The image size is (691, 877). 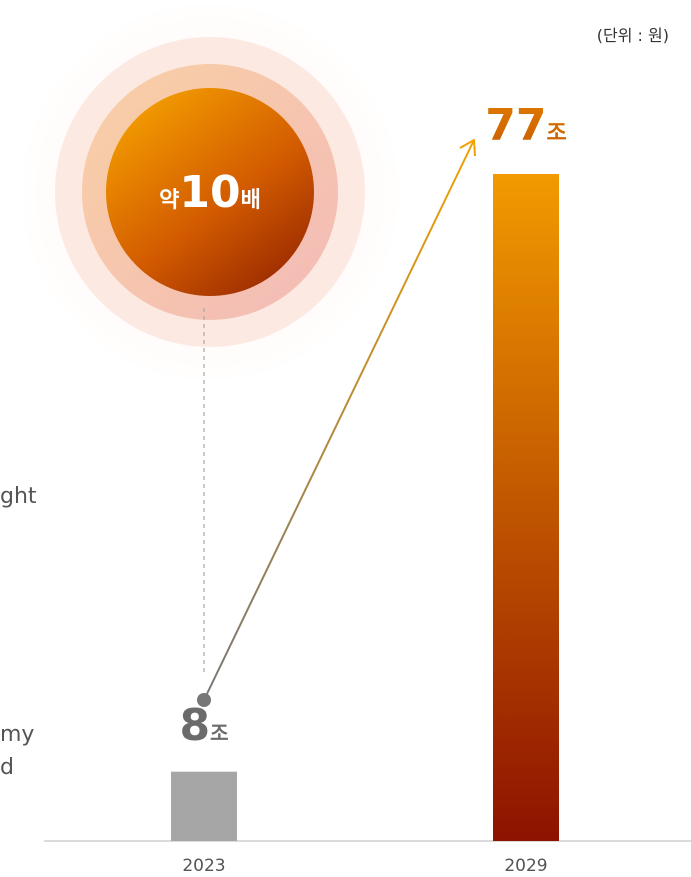 I want to click on badge-prefix: 약, so click(x=169, y=200).